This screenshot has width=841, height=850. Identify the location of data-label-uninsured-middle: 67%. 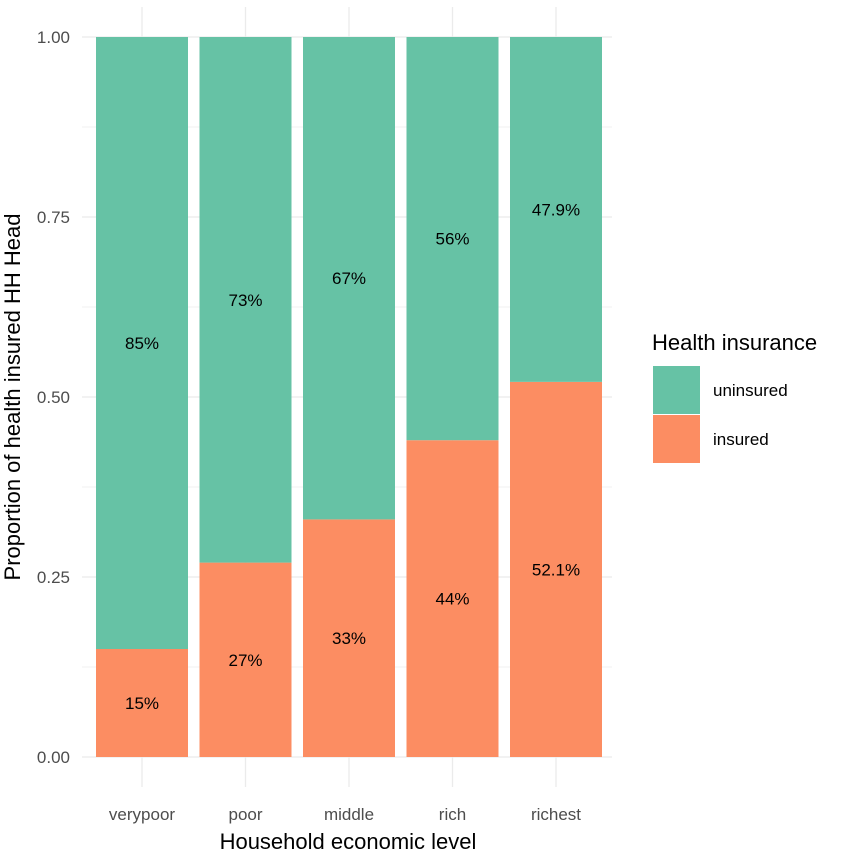
(349, 278).